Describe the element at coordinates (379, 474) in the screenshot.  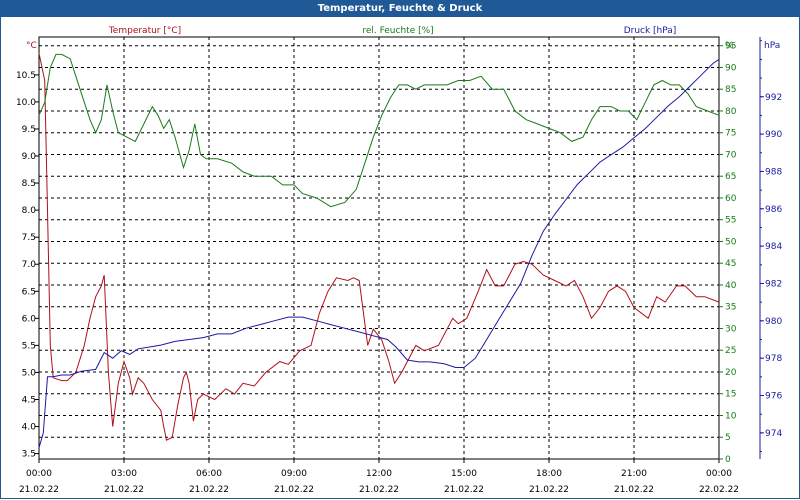
I see `x-tick-time-label: 12:00` at that location.